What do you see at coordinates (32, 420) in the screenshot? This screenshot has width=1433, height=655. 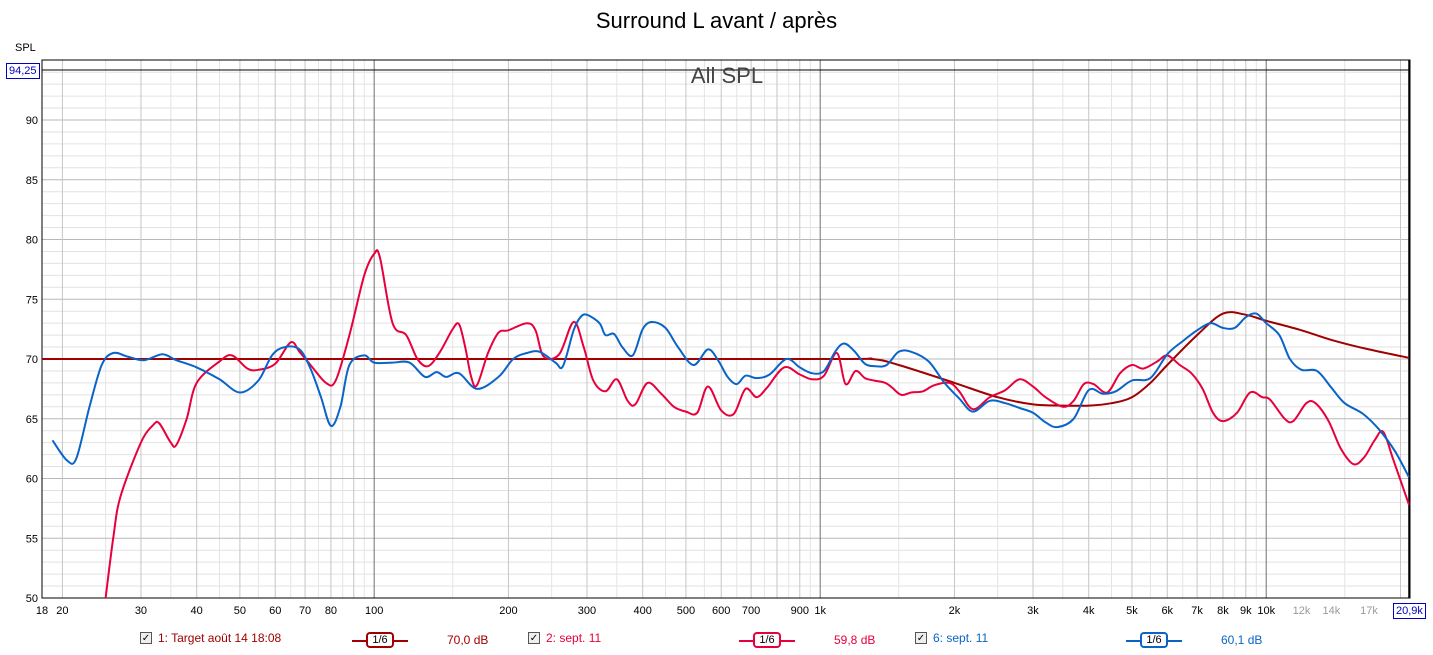 I see `y-tick-label: 65` at bounding box center [32, 420].